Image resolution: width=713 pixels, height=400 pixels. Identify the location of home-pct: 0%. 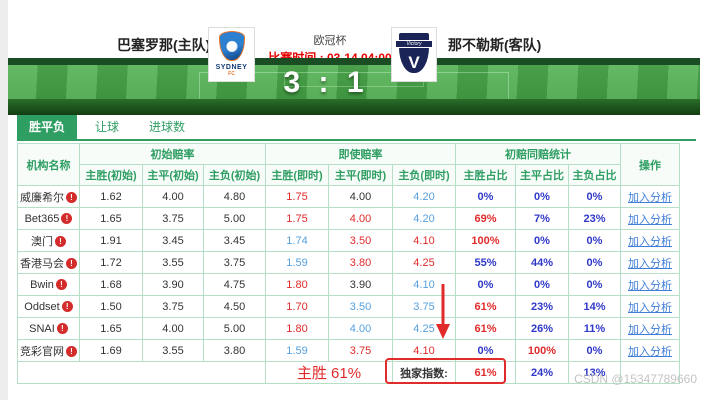
(485, 196).